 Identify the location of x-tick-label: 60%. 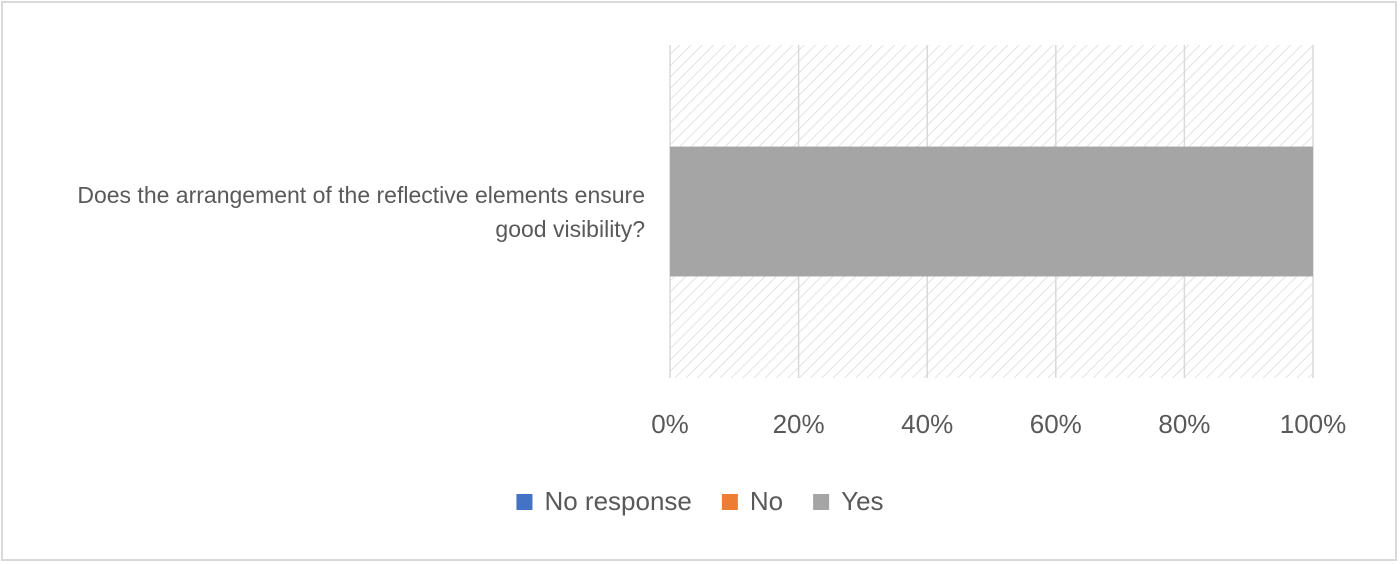
(1056, 424).